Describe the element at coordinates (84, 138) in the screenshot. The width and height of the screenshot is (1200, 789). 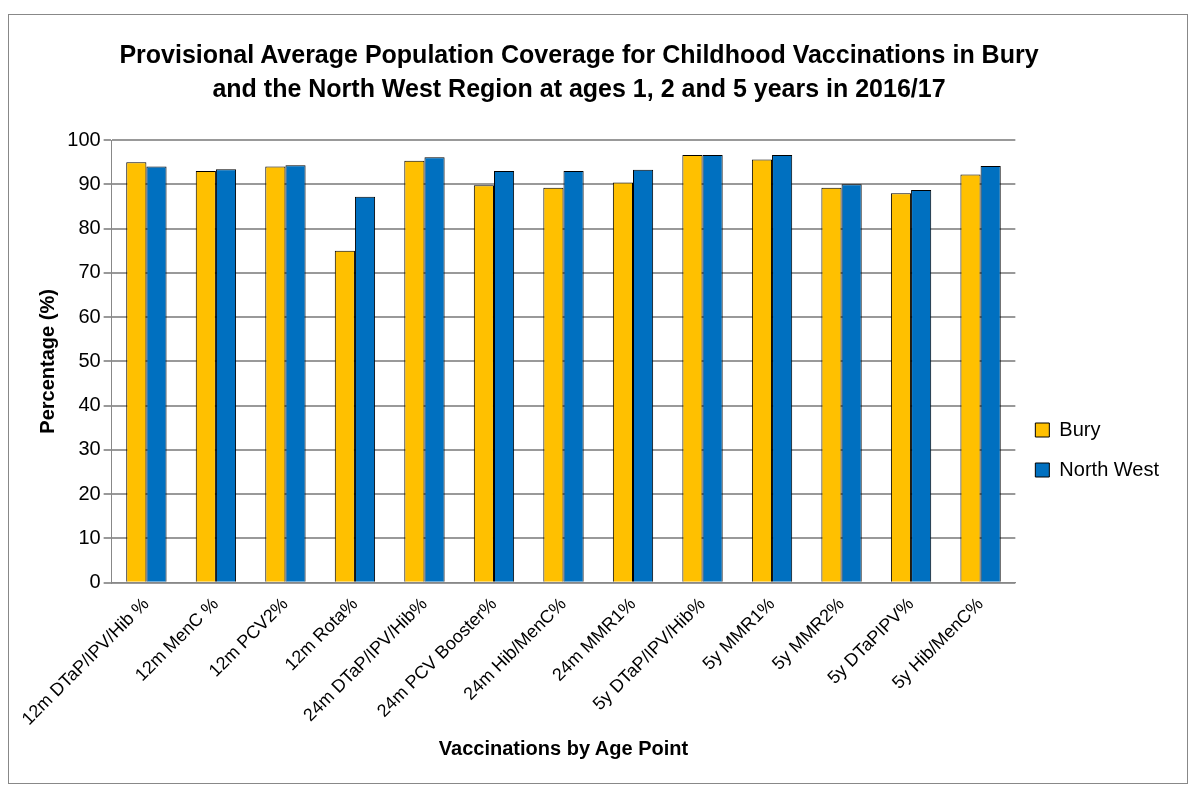
I see `y-tick-label: 100` at that location.